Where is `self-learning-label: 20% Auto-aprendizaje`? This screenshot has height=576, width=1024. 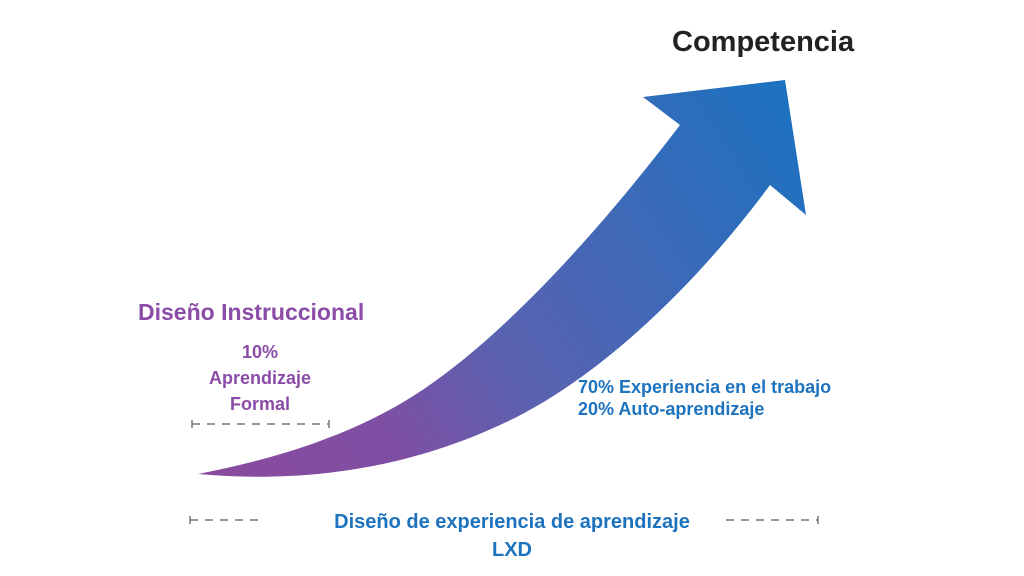 self-learning-label: 20% Auto-aprendizaje is located at coordinates (671, 409).